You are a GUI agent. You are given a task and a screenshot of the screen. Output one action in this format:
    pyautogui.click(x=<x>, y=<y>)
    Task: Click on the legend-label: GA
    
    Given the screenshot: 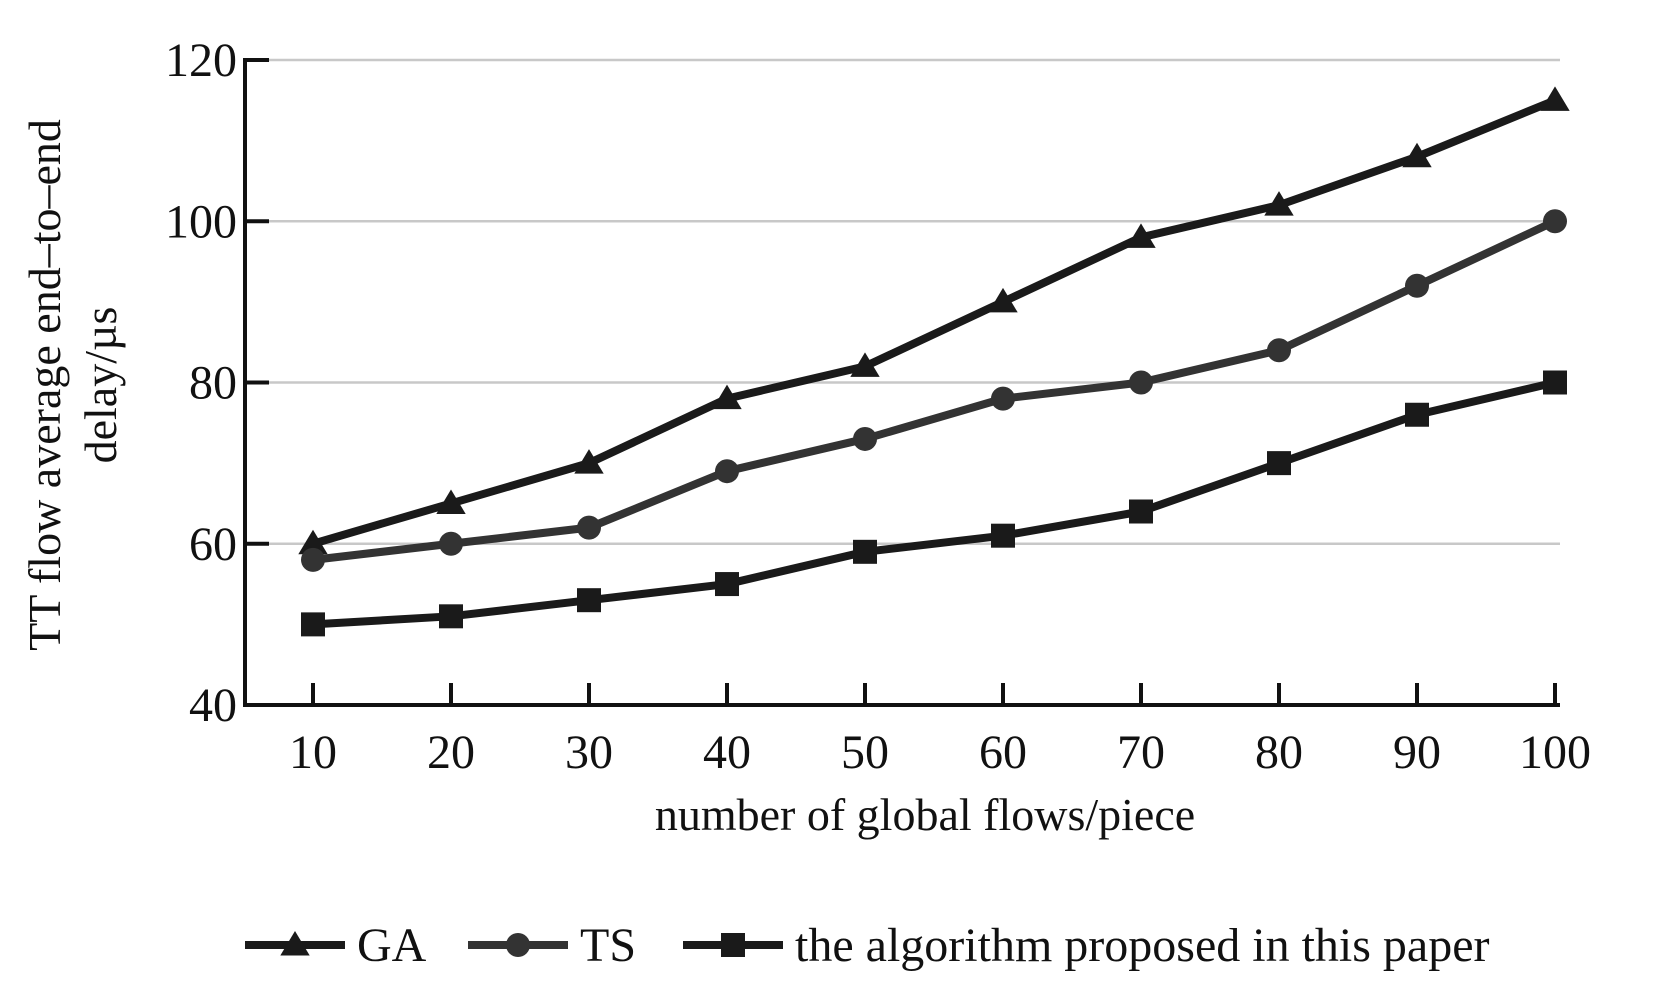 What is the action you would take?
    pyautogui.click(x=392, y=945)
    